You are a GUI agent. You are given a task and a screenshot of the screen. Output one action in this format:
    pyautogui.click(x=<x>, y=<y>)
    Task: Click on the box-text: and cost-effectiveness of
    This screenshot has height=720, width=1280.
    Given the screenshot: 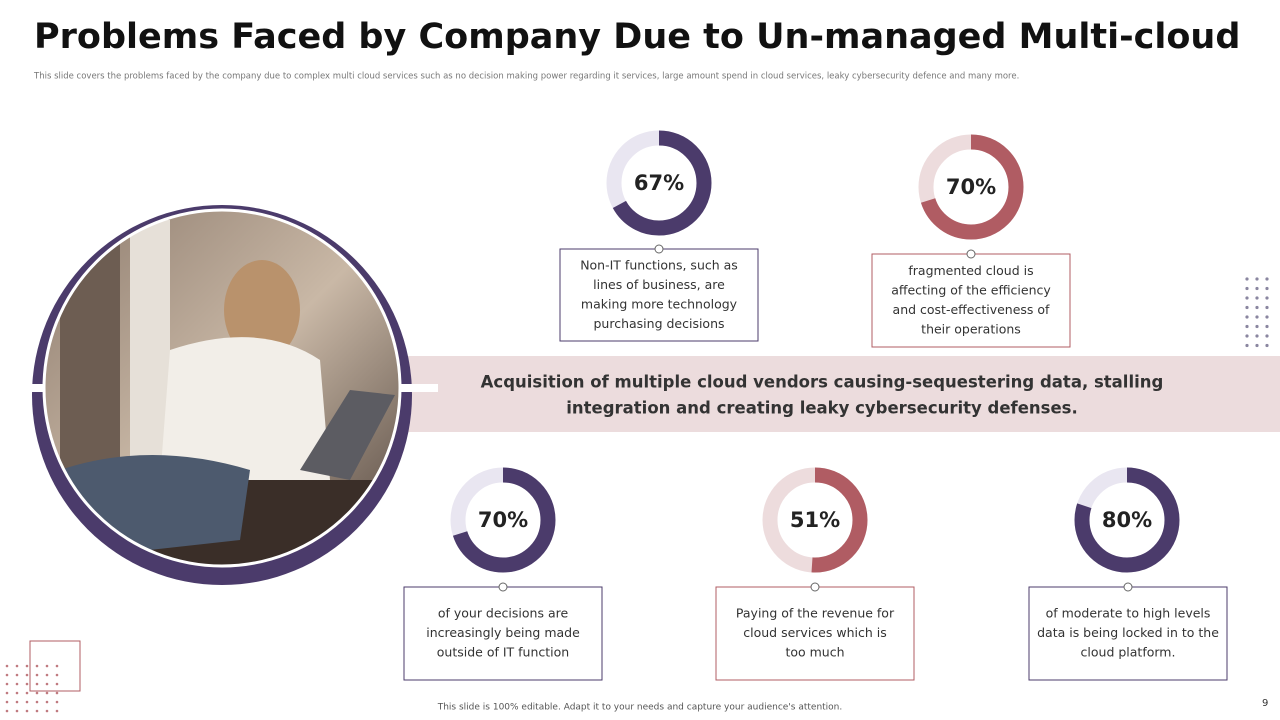 What is the action you would take?
    pyautogui.click(x=972, y=309)
    